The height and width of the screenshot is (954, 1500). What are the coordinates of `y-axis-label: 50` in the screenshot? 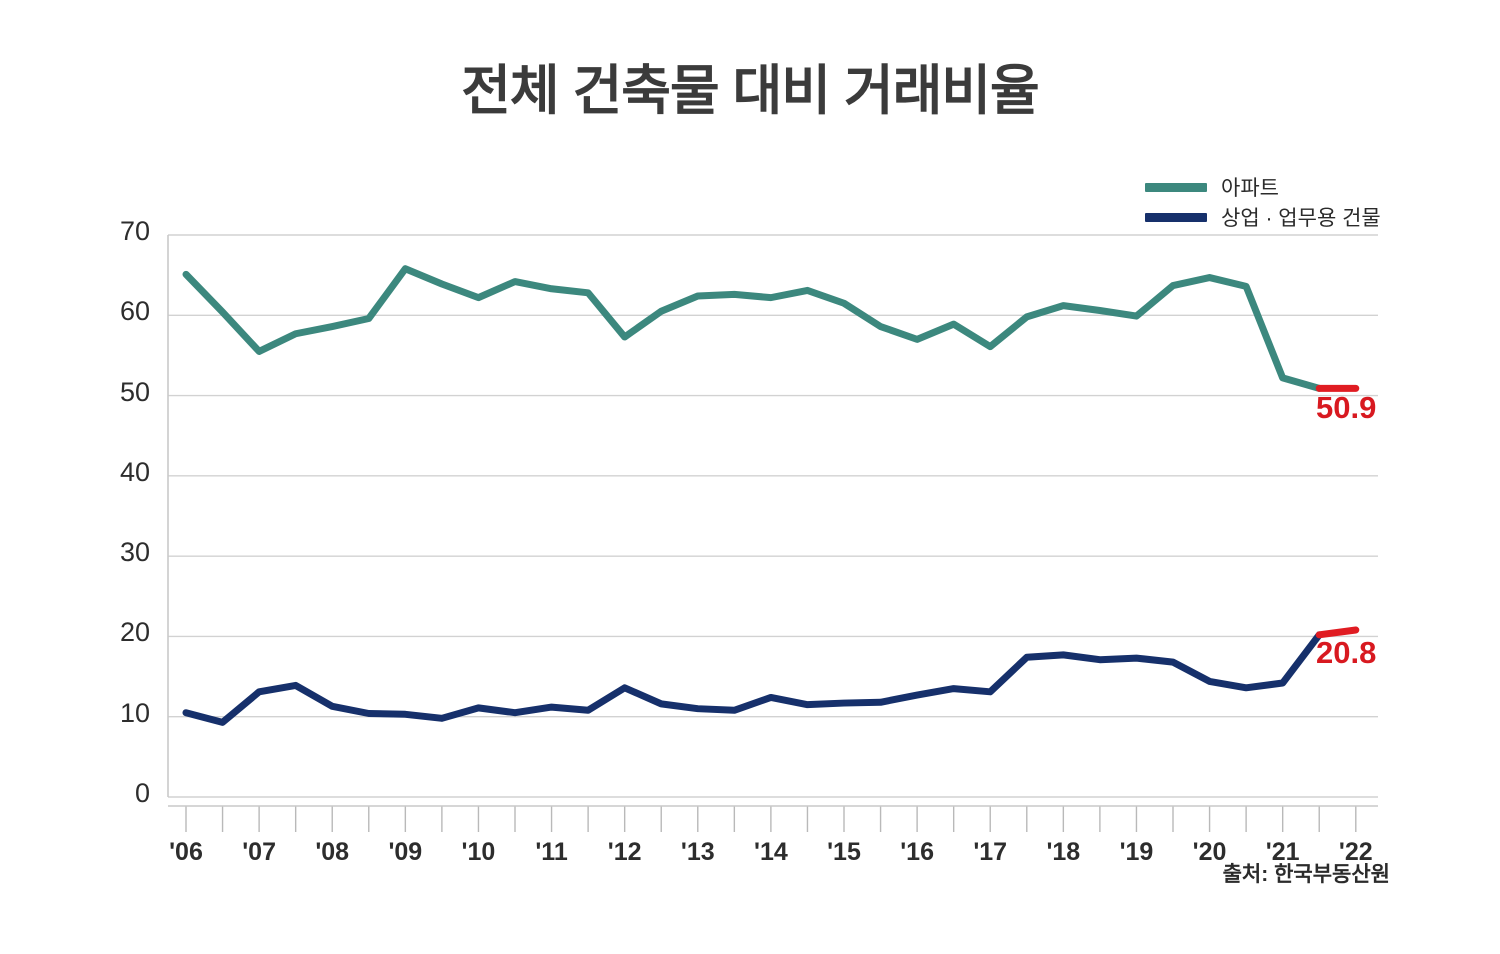 It's located at (134, 391).